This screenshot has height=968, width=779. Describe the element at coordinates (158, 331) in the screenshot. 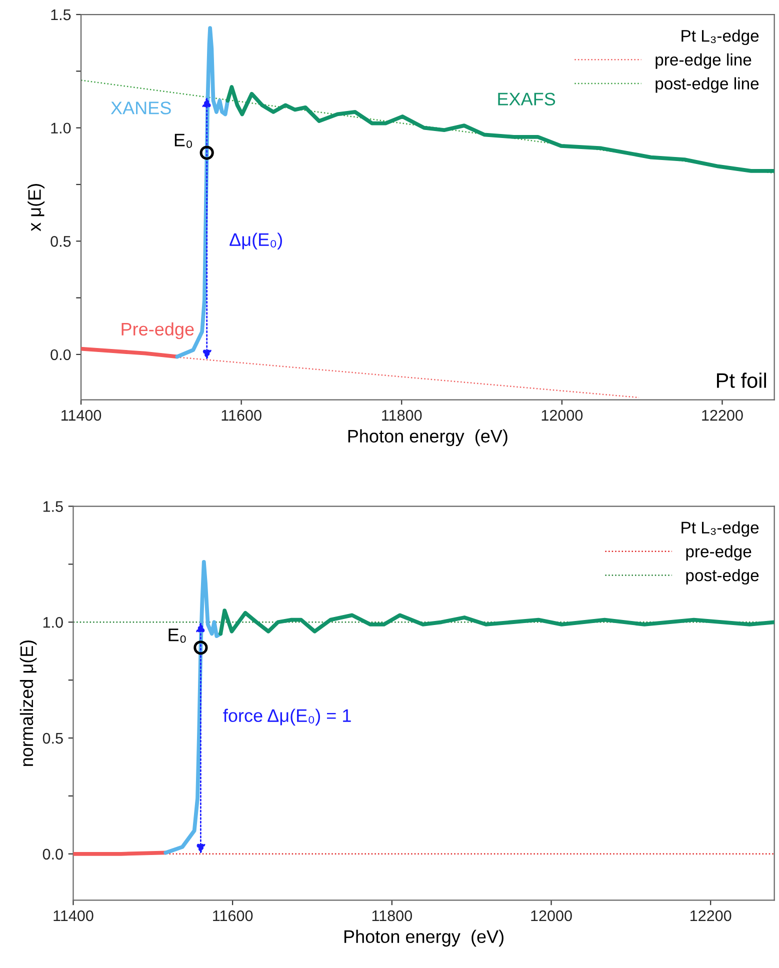

I see `series-label: Pre-edge` at that location.